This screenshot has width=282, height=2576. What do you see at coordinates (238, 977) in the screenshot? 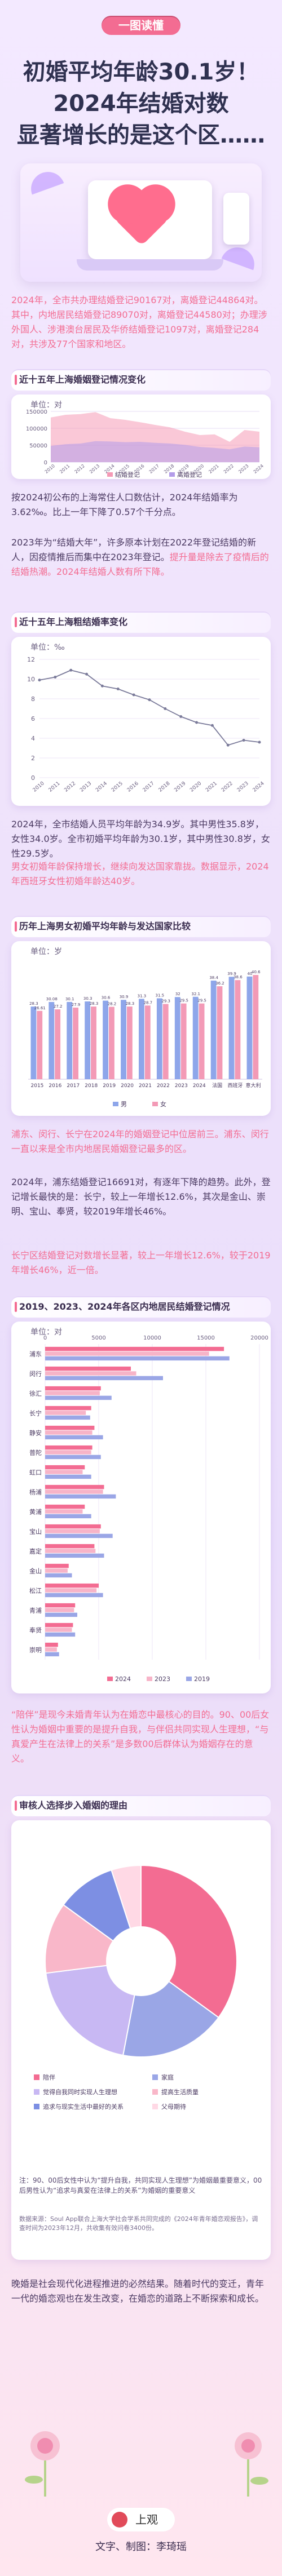
I see `data-label: 38.6` at bounding box center [238, 977].